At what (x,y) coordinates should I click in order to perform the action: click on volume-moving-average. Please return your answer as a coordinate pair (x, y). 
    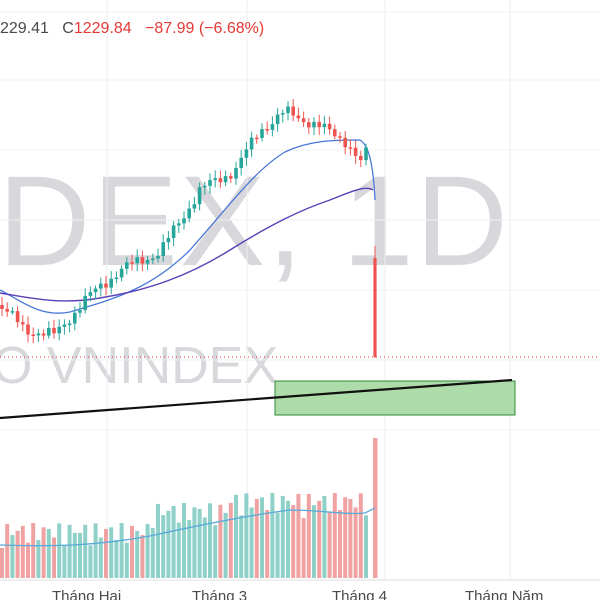
    Looking at the image, I should click on (188, 527).